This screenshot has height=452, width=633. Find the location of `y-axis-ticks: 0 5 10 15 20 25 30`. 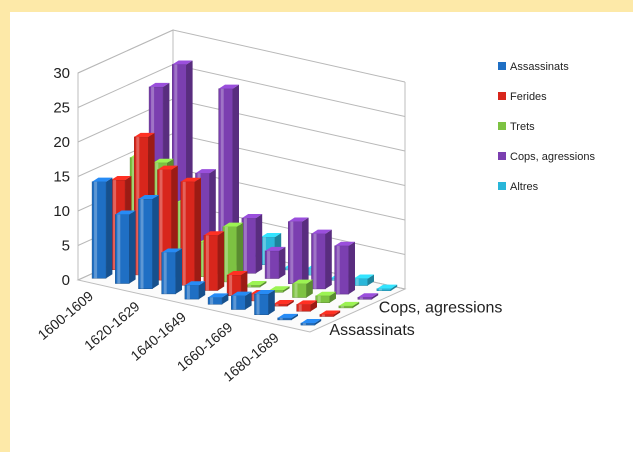

y-axis-ticks: 0 5 10 15 20 25 30 is located at coordinates (61, 177).